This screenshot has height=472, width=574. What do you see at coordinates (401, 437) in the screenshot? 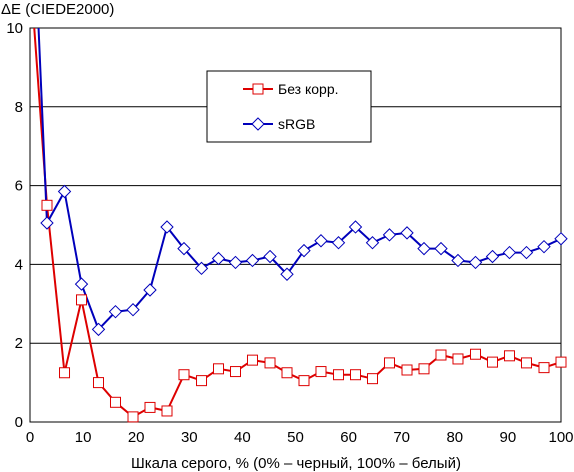
I see `x-tick-label: 70` at bounding box center [401, 437].